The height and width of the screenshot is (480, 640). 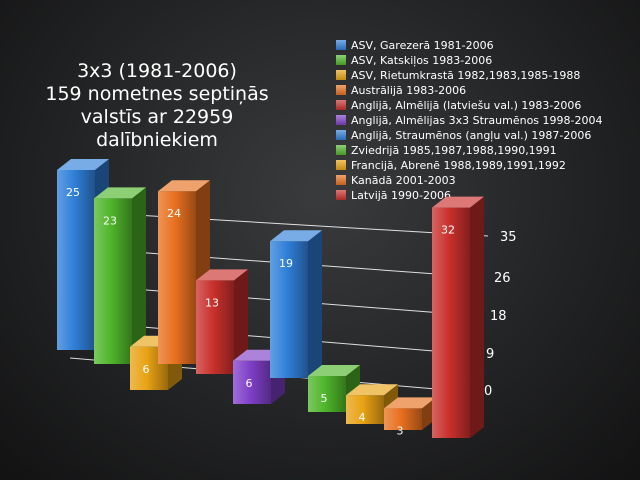 What do you see at coordinates (157, 140) in the screenshot?
I see `title-line-4: dalībniekiem` at bounding box center [157, 140].